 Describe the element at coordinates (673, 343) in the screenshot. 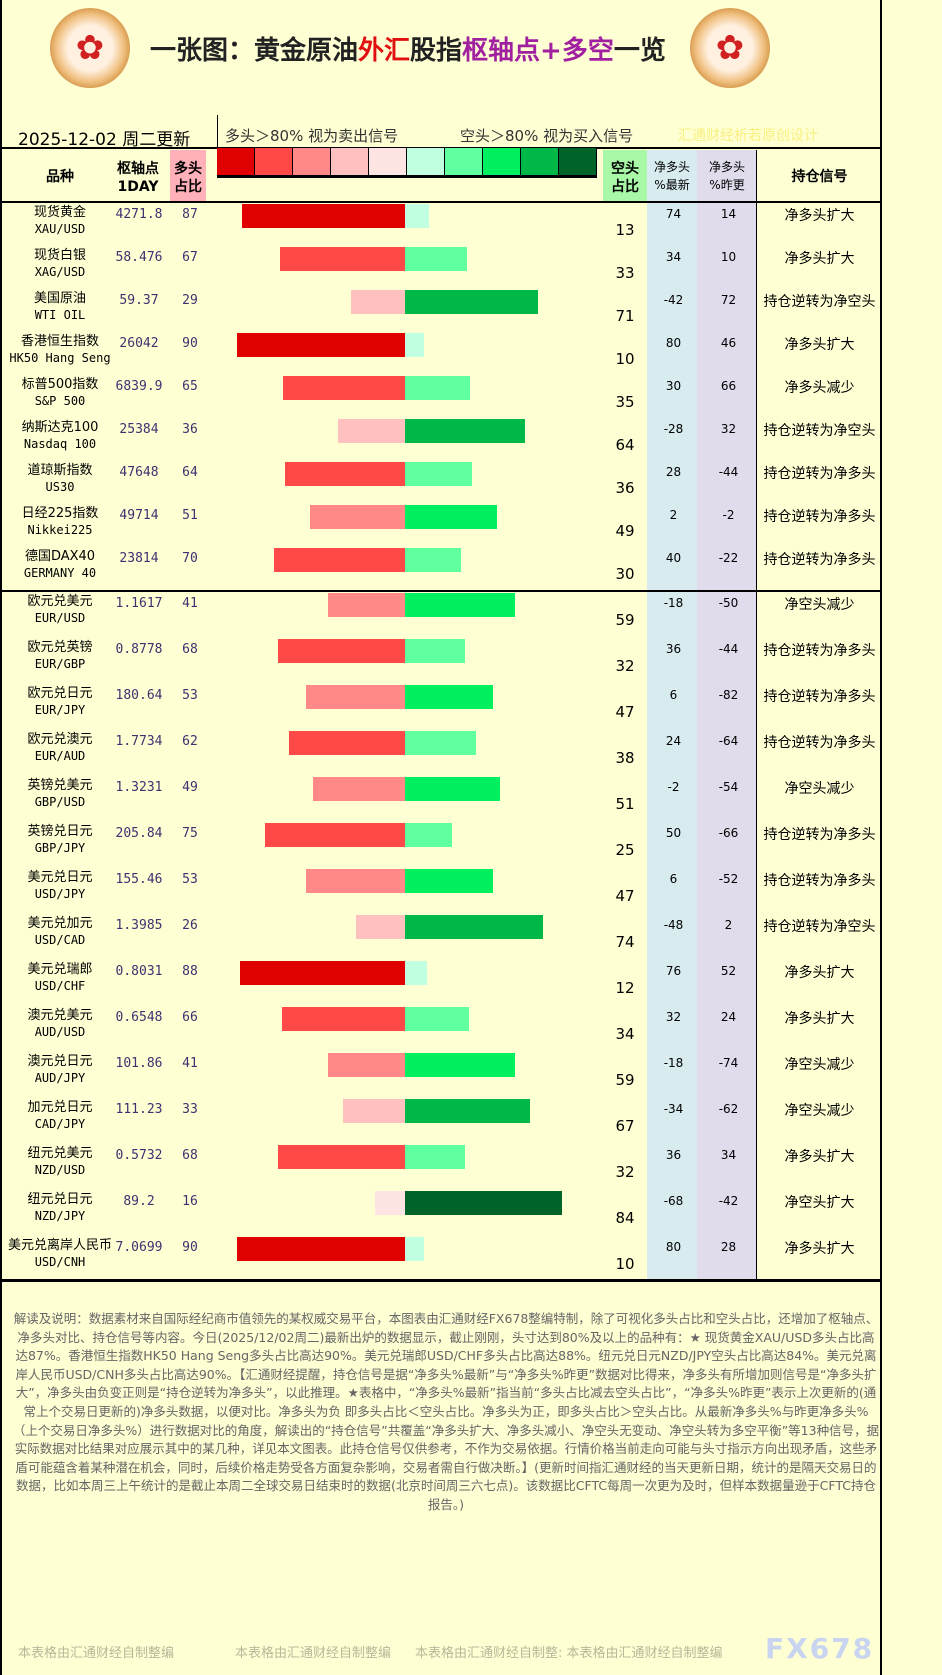

I see `net-long-latest: 80` at that location.